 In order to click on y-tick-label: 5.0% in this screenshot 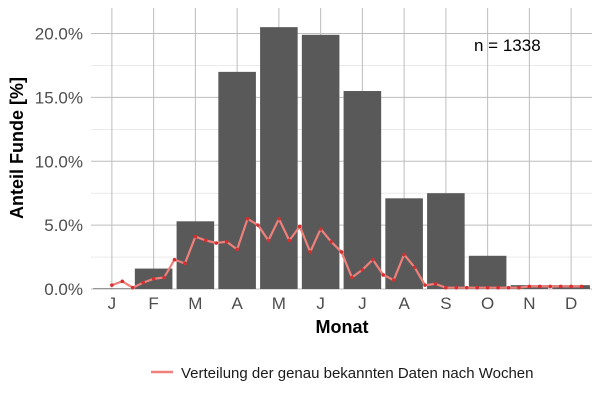, I will do `click(63, 225)`.